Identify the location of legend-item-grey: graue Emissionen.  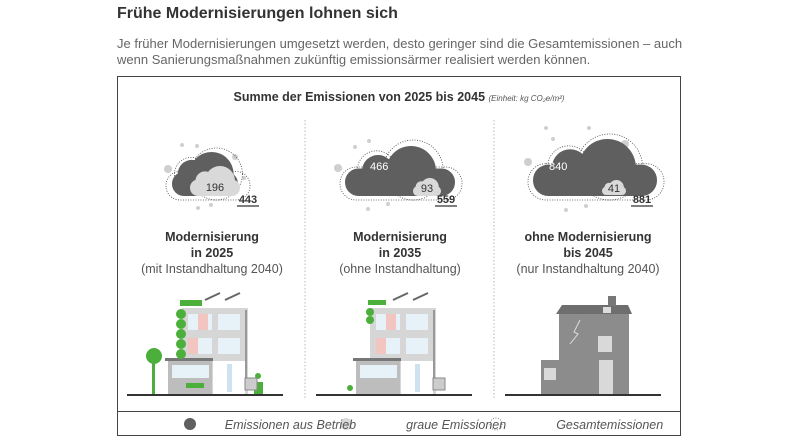
(456, 425).